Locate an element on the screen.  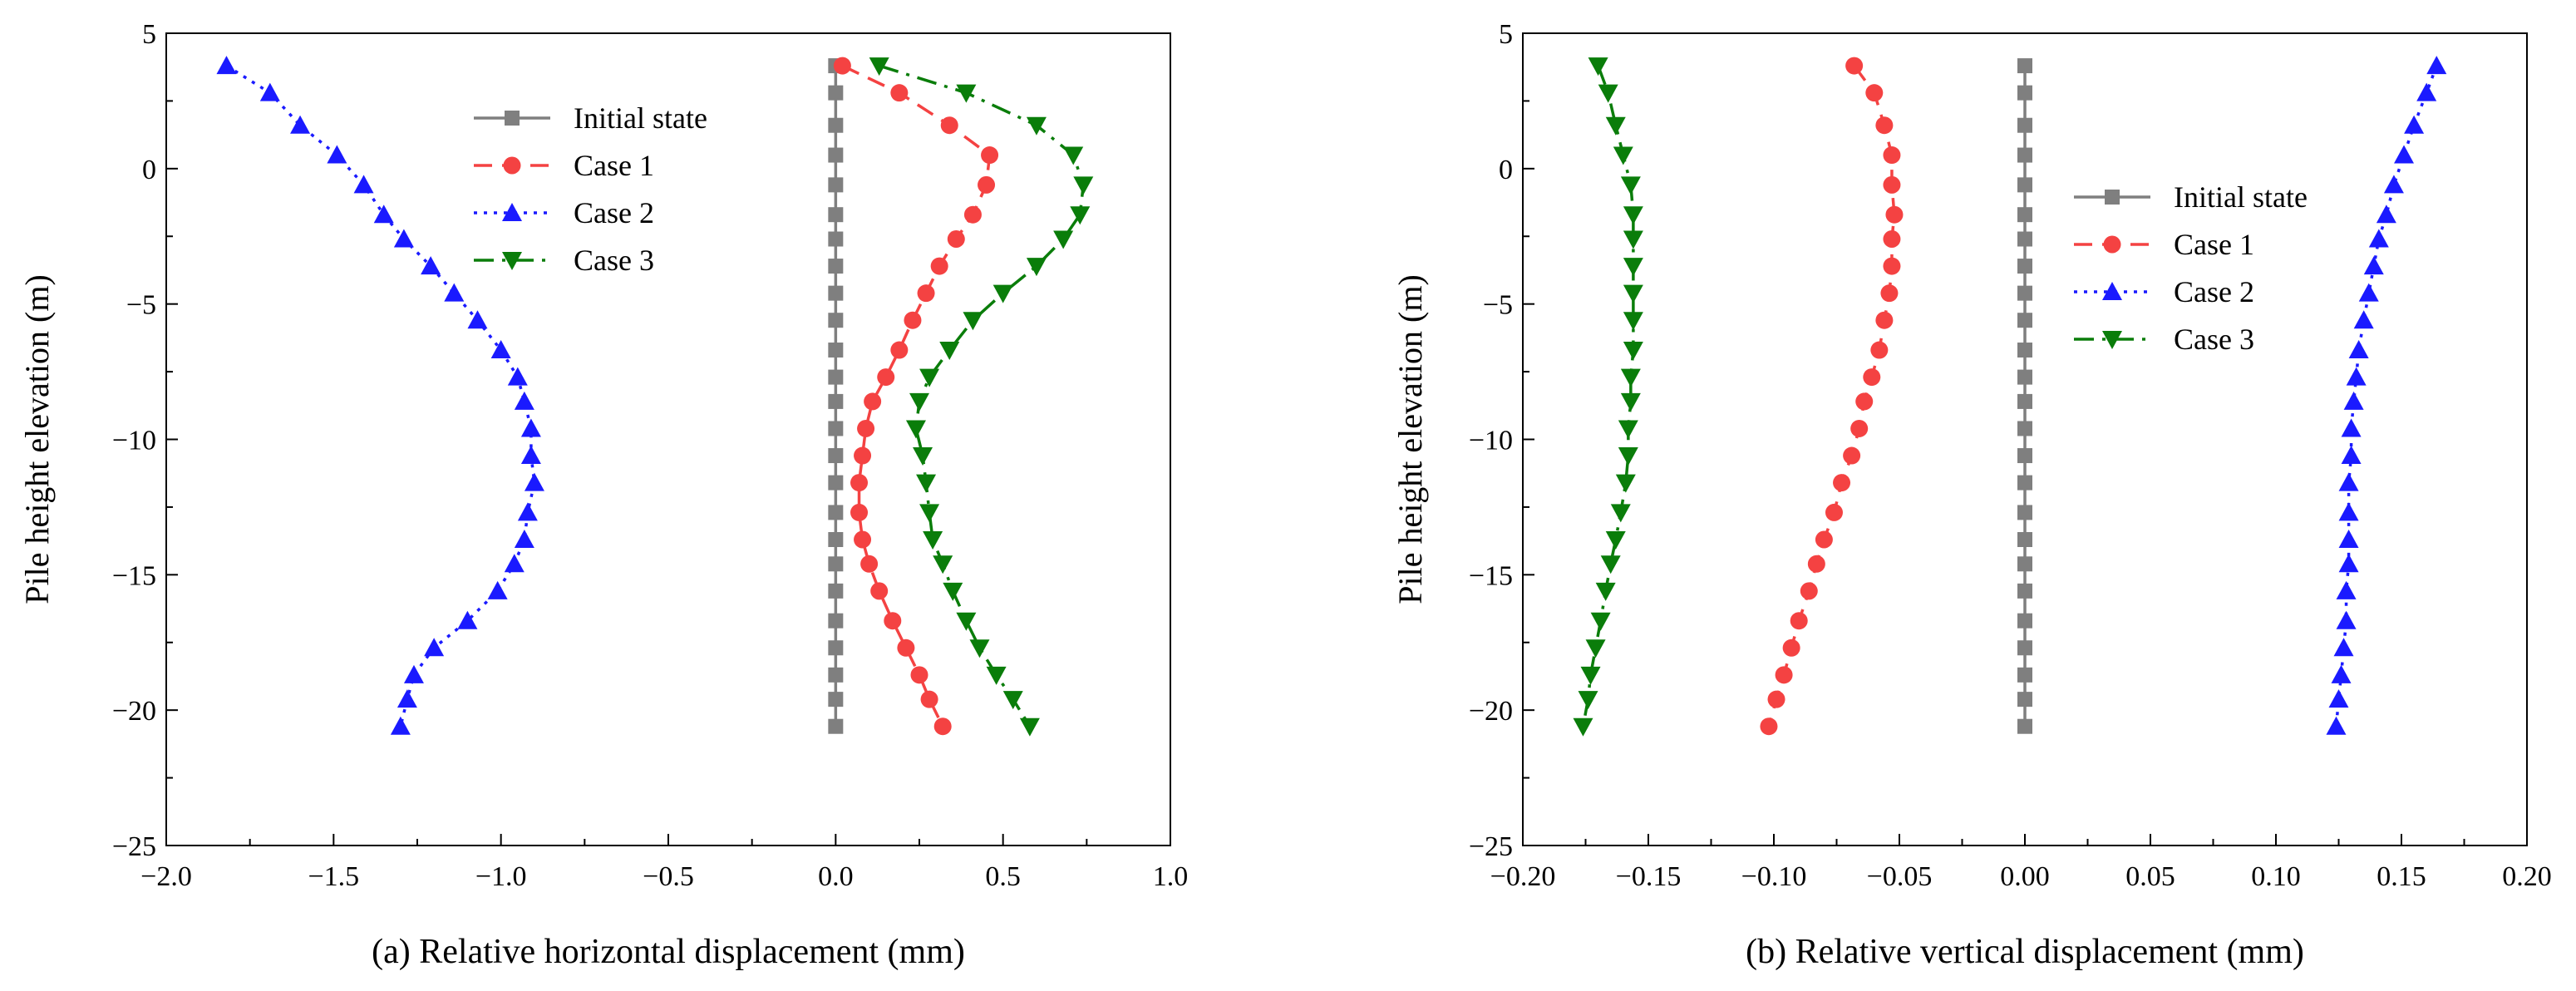
chart-b-xtick-label: −0.20 is located at coordinates (1523, 876).